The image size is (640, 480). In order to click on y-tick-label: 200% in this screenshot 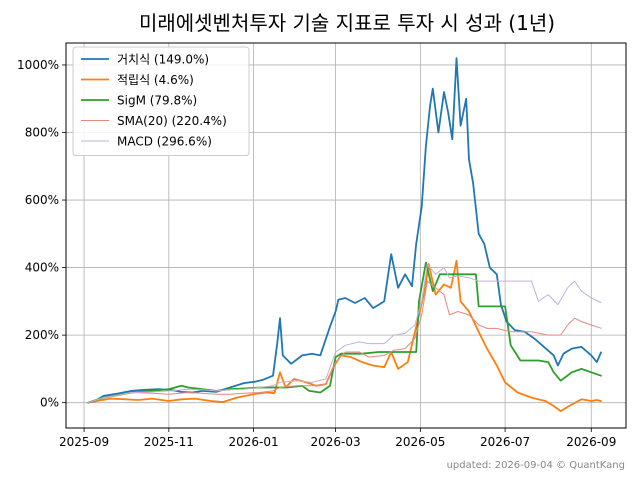, I will do `click(42, 335)`.